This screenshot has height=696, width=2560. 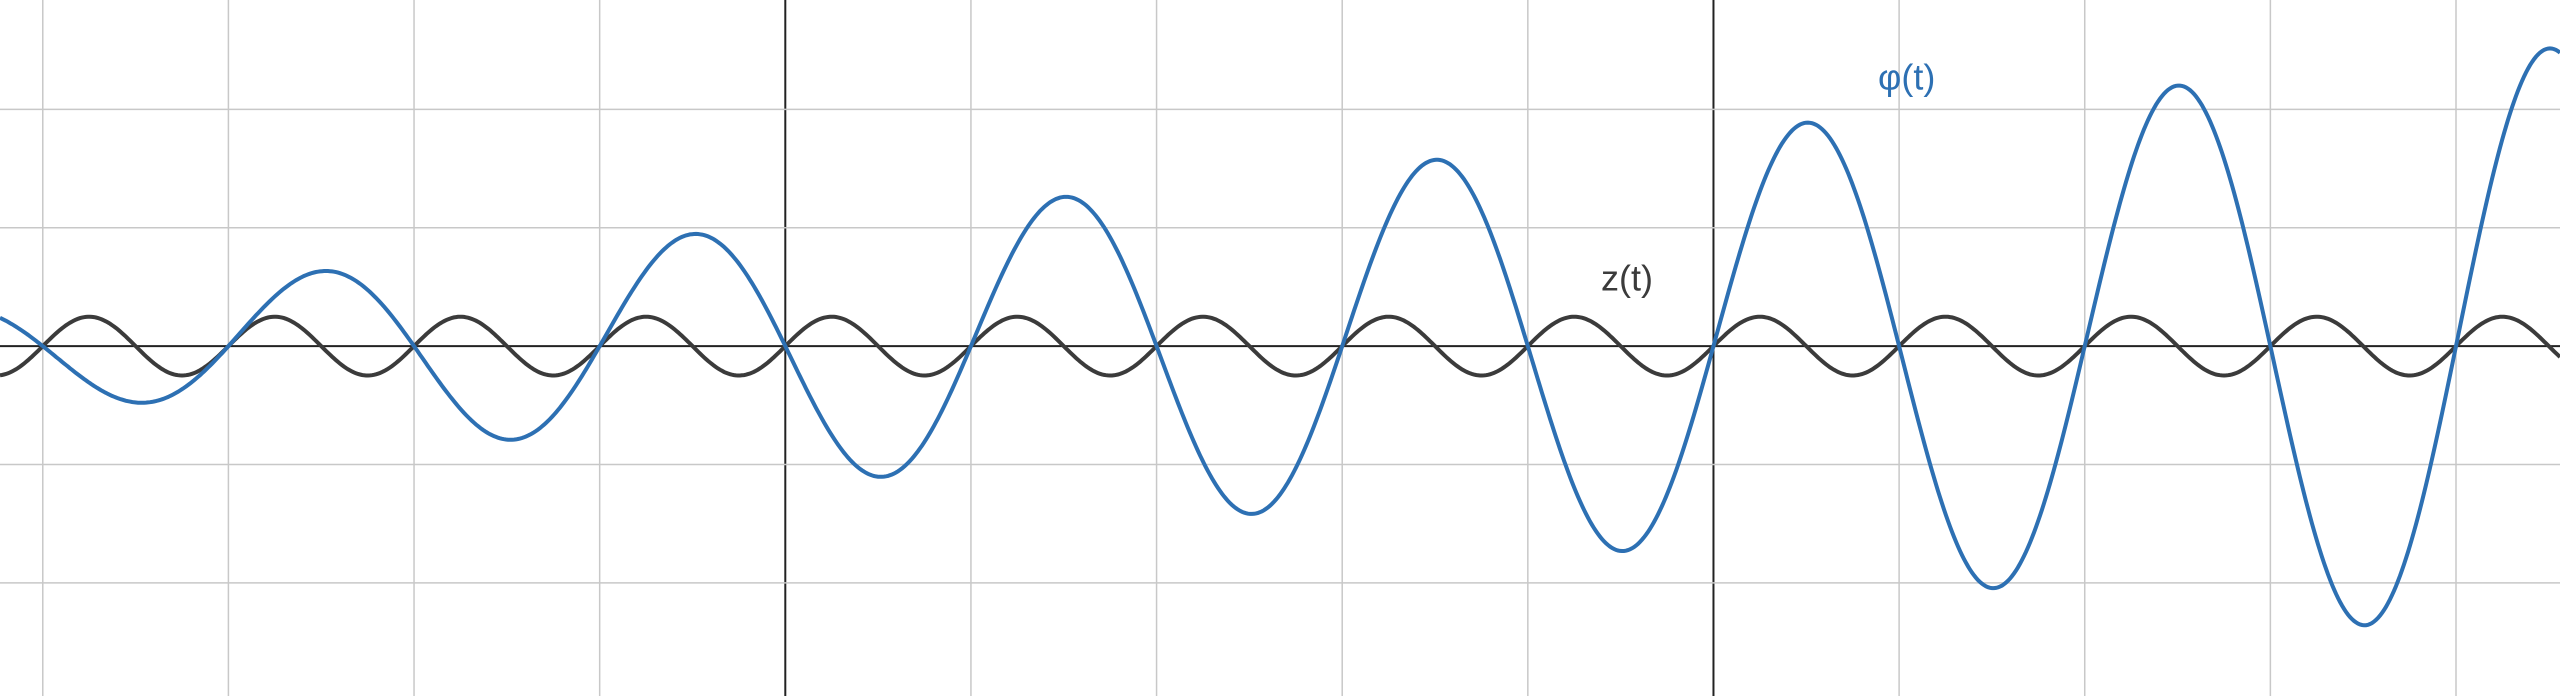 I want to click on z-curve, so click(x=1280, y=346).